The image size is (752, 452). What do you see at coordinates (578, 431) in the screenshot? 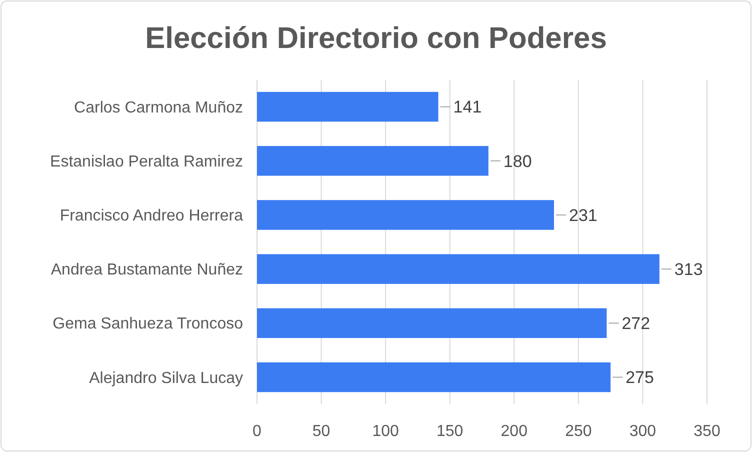
I see `x-tick-label: 250` at bounding box center [578, 431].